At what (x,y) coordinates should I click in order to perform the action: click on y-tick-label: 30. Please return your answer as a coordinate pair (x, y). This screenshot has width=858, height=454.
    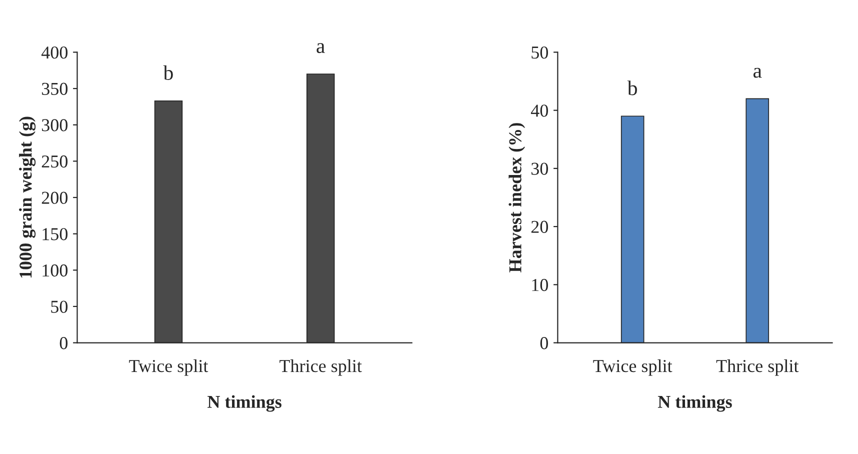
    Looking at the image, I should click on (539, 168).